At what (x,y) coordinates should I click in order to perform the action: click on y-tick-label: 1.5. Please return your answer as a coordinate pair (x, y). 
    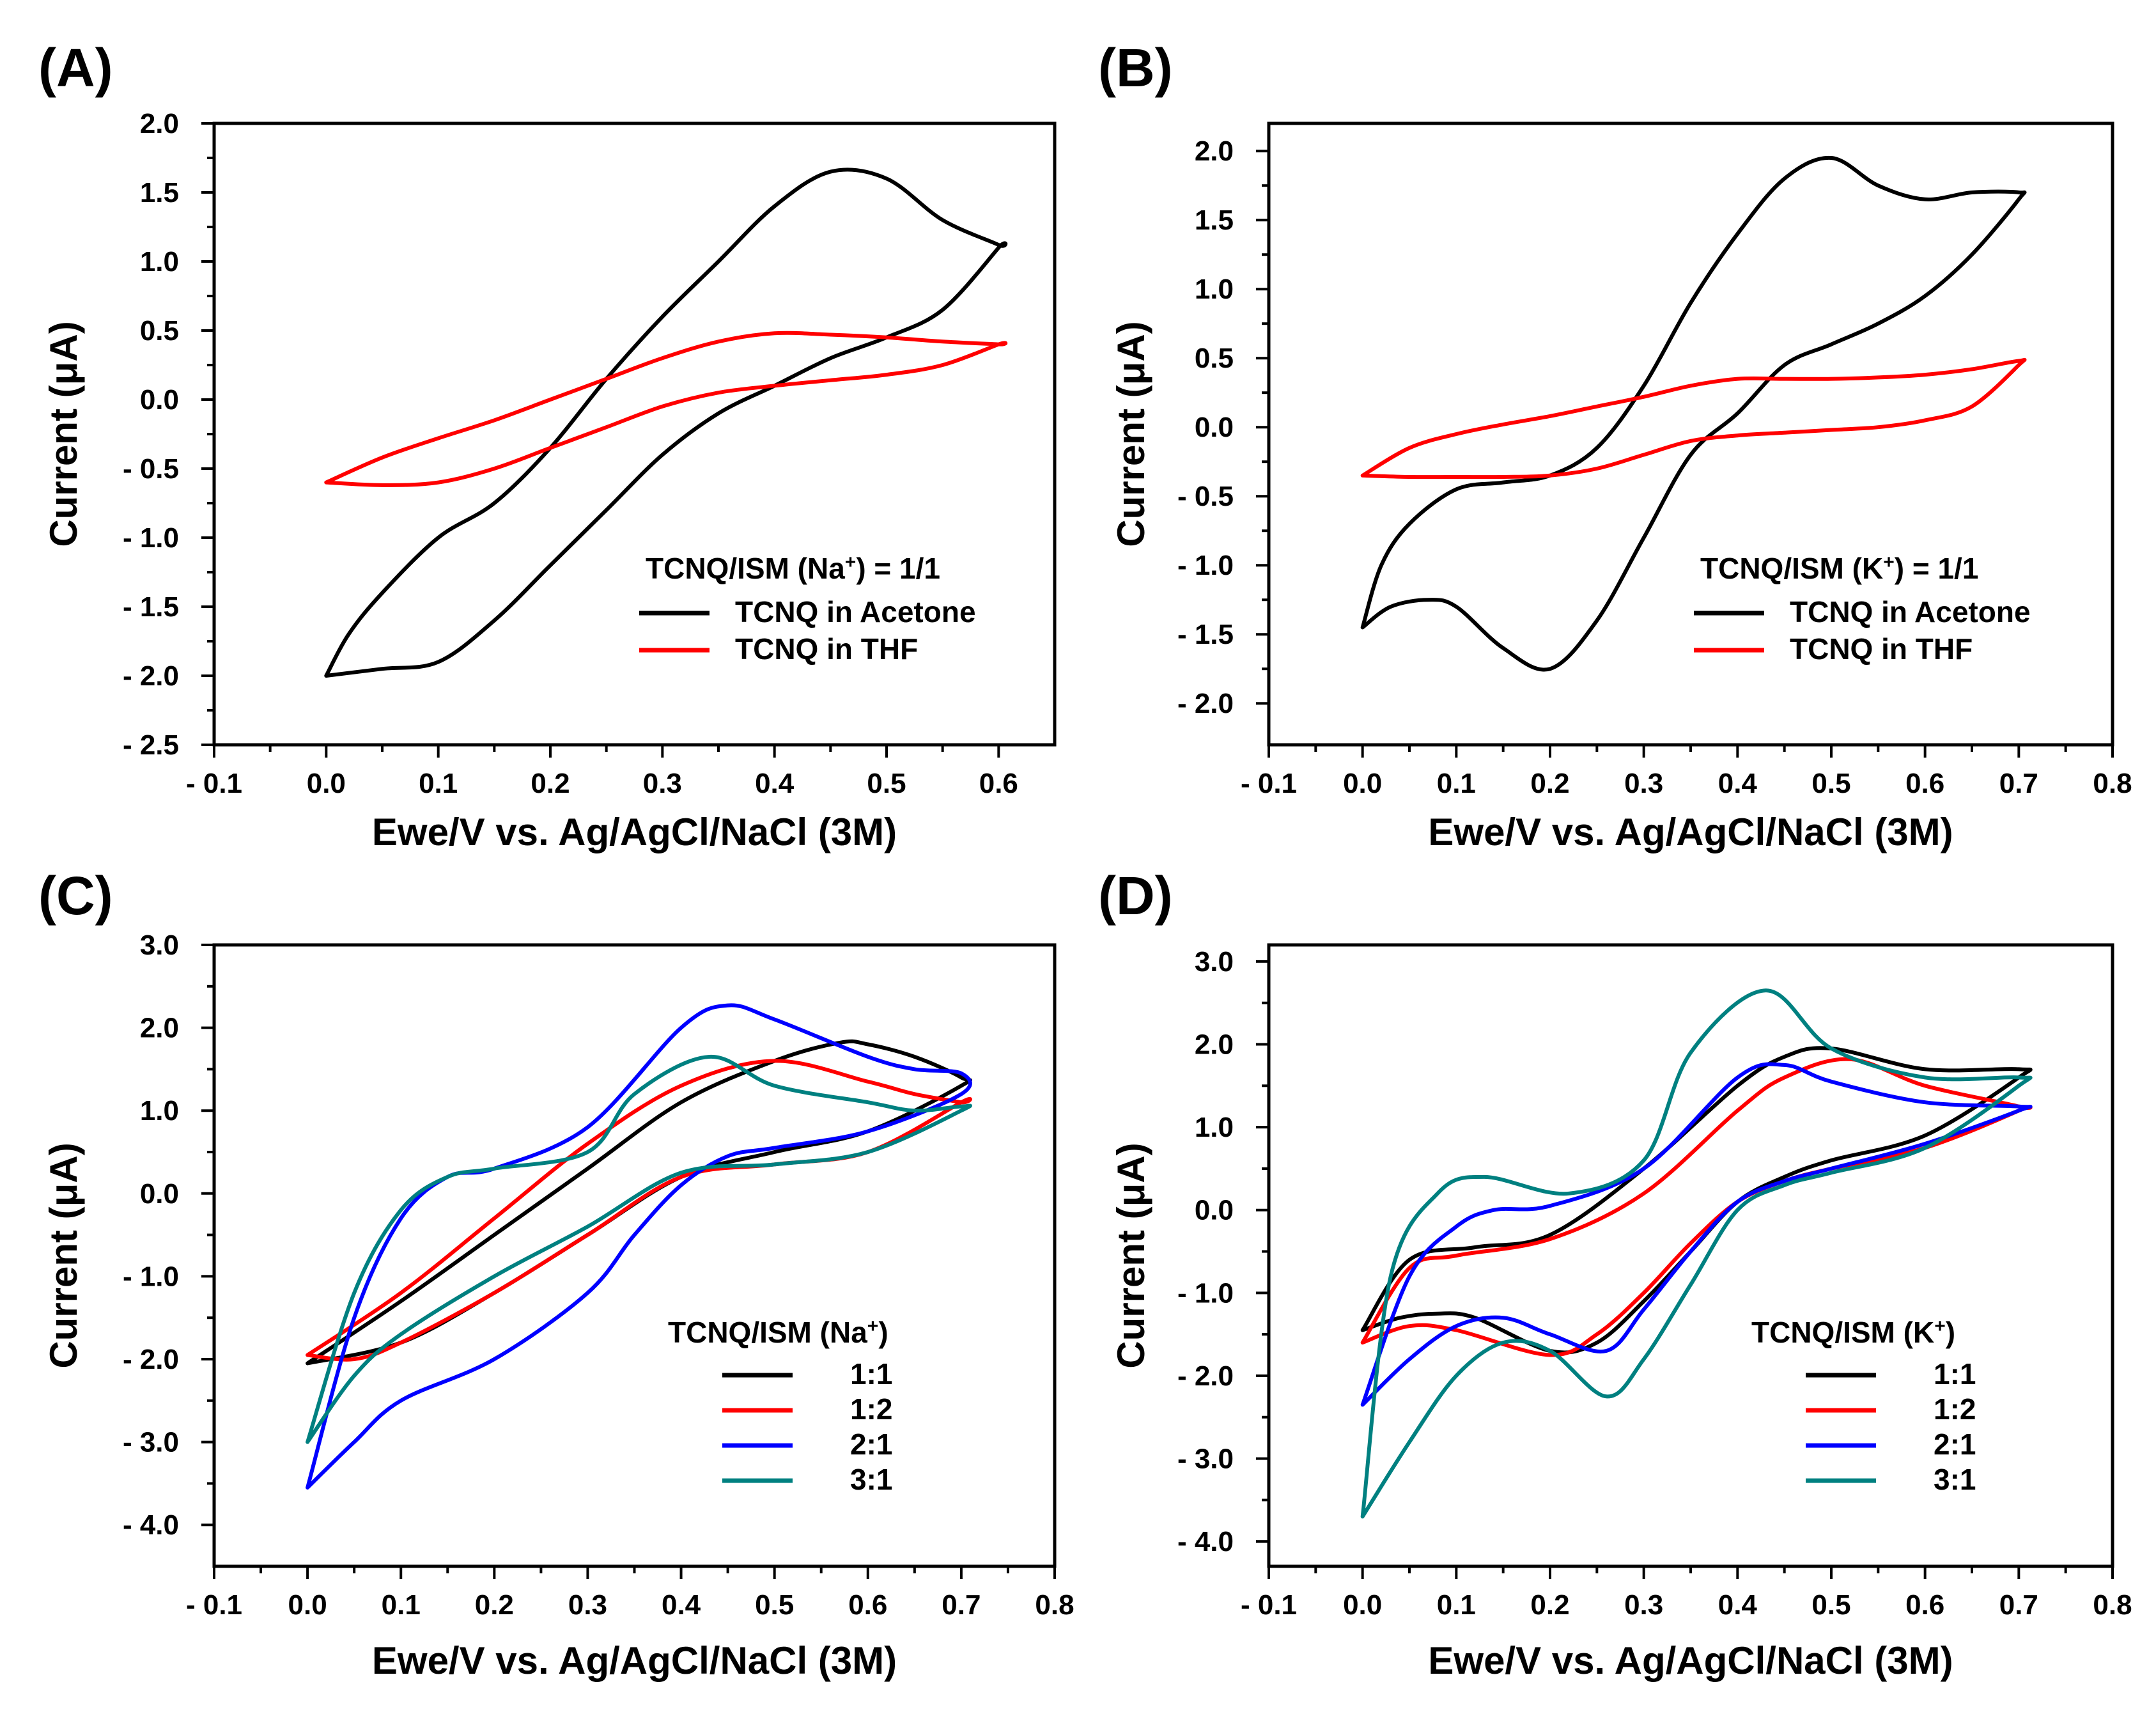
    Looking at the image, I should click on (1214, 220).